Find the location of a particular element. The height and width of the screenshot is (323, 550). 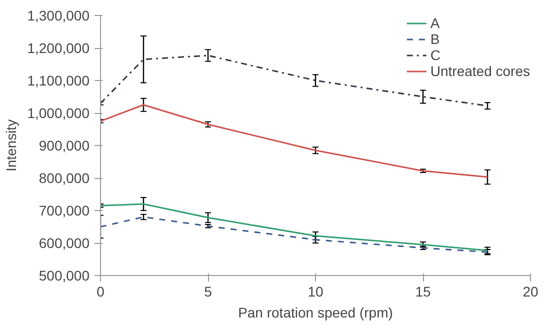

y-tick-label: 800,000 is located at coordinates (64, 178).